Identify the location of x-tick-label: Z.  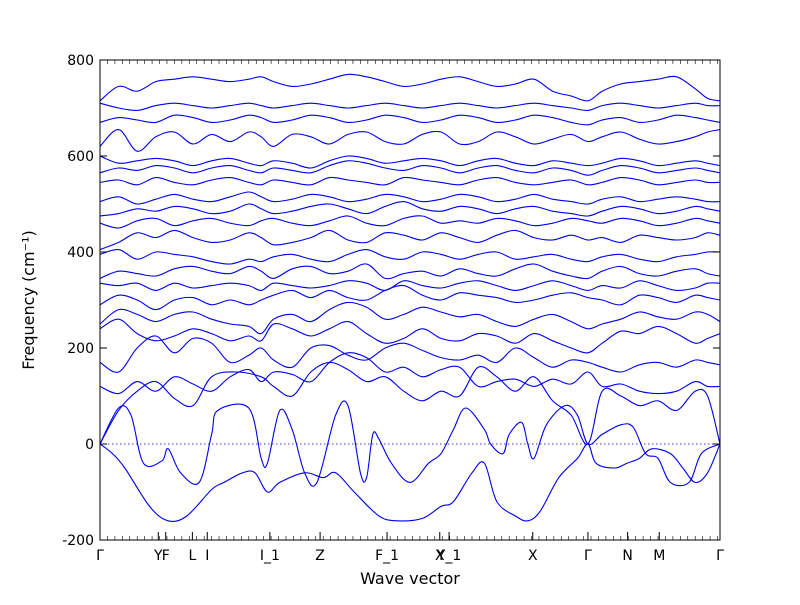
(320, 556).